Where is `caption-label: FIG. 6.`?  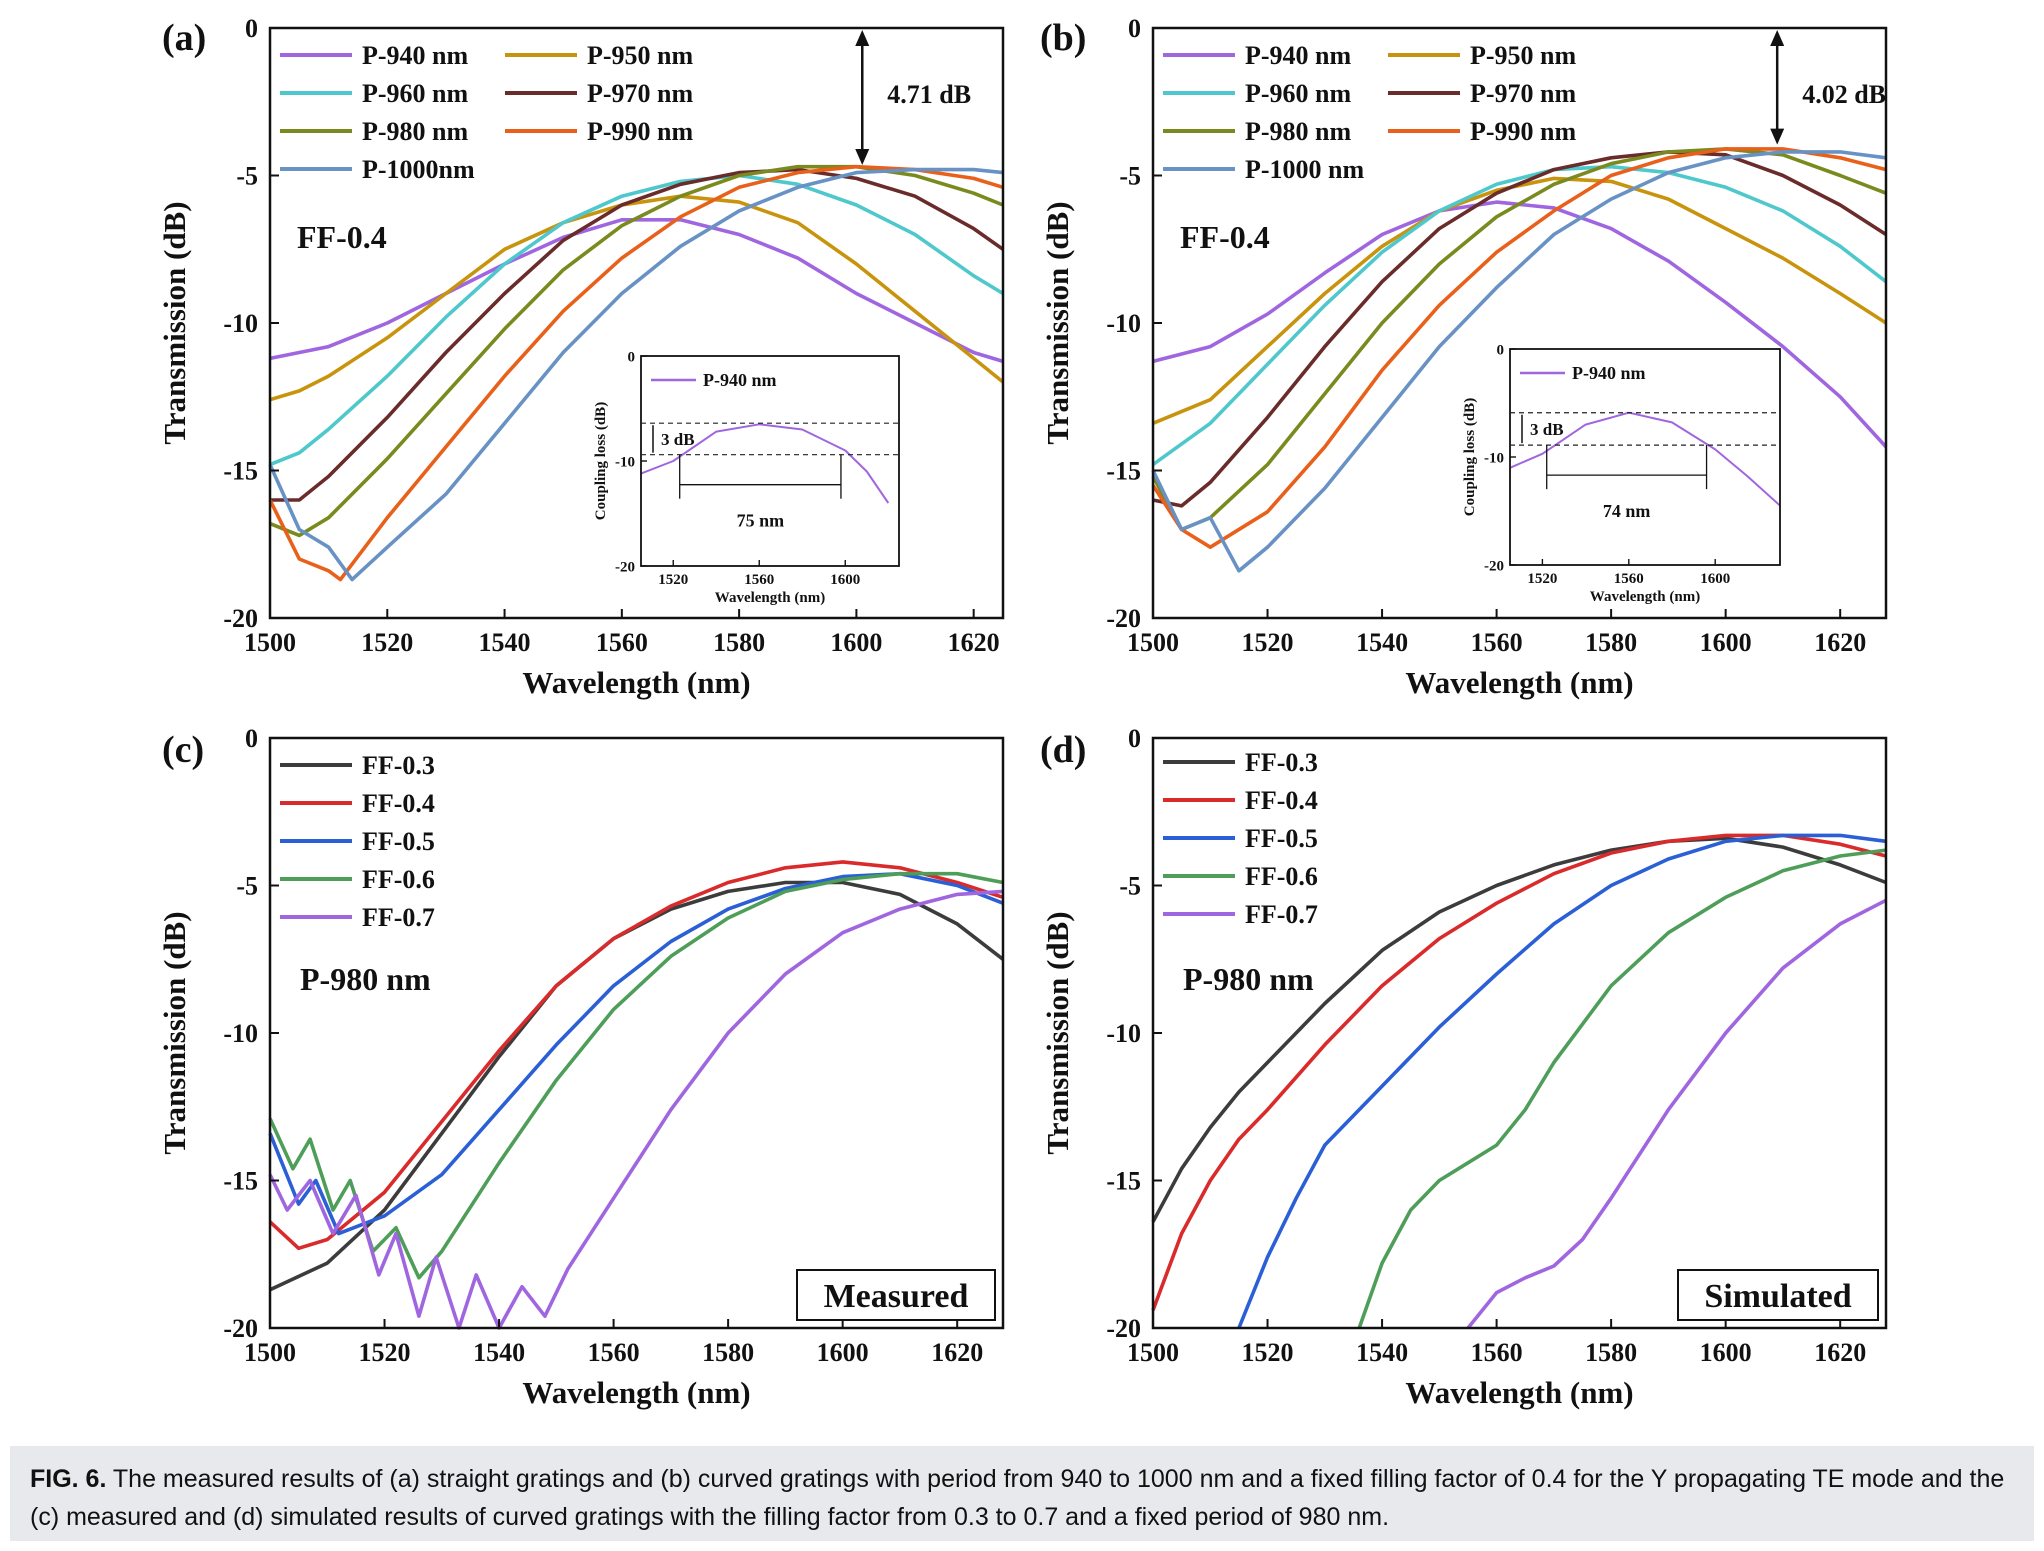 caption-label: FIG. 6. is located at coordinates (68, 1479).